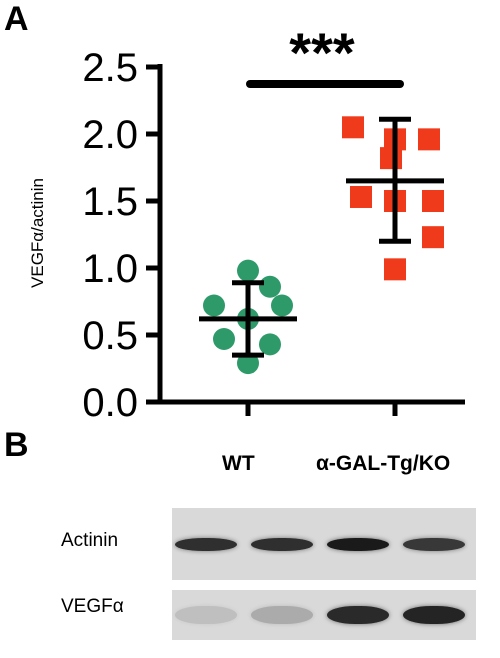 The image size is (500, 658). Describe the element at coordinates (110, 68) in the screenshot. I see `y-tick-label: 2.5` at that location.